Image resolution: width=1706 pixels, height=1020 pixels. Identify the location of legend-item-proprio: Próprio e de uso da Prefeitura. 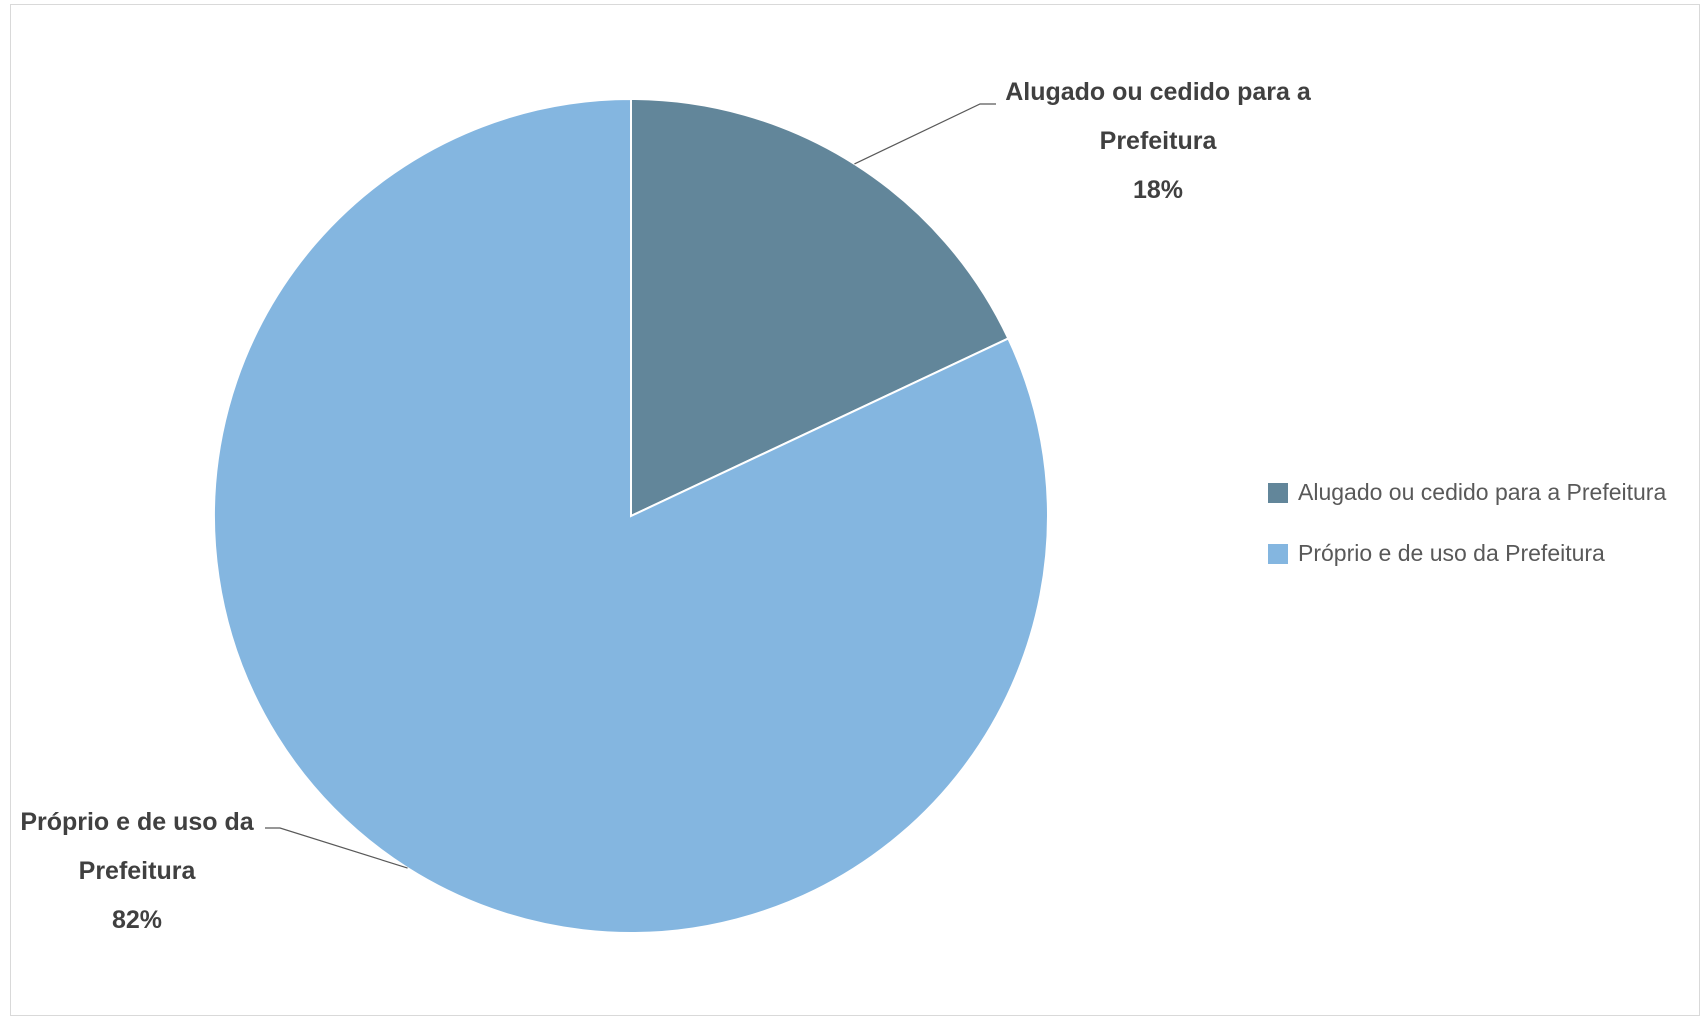
(1467, 553).